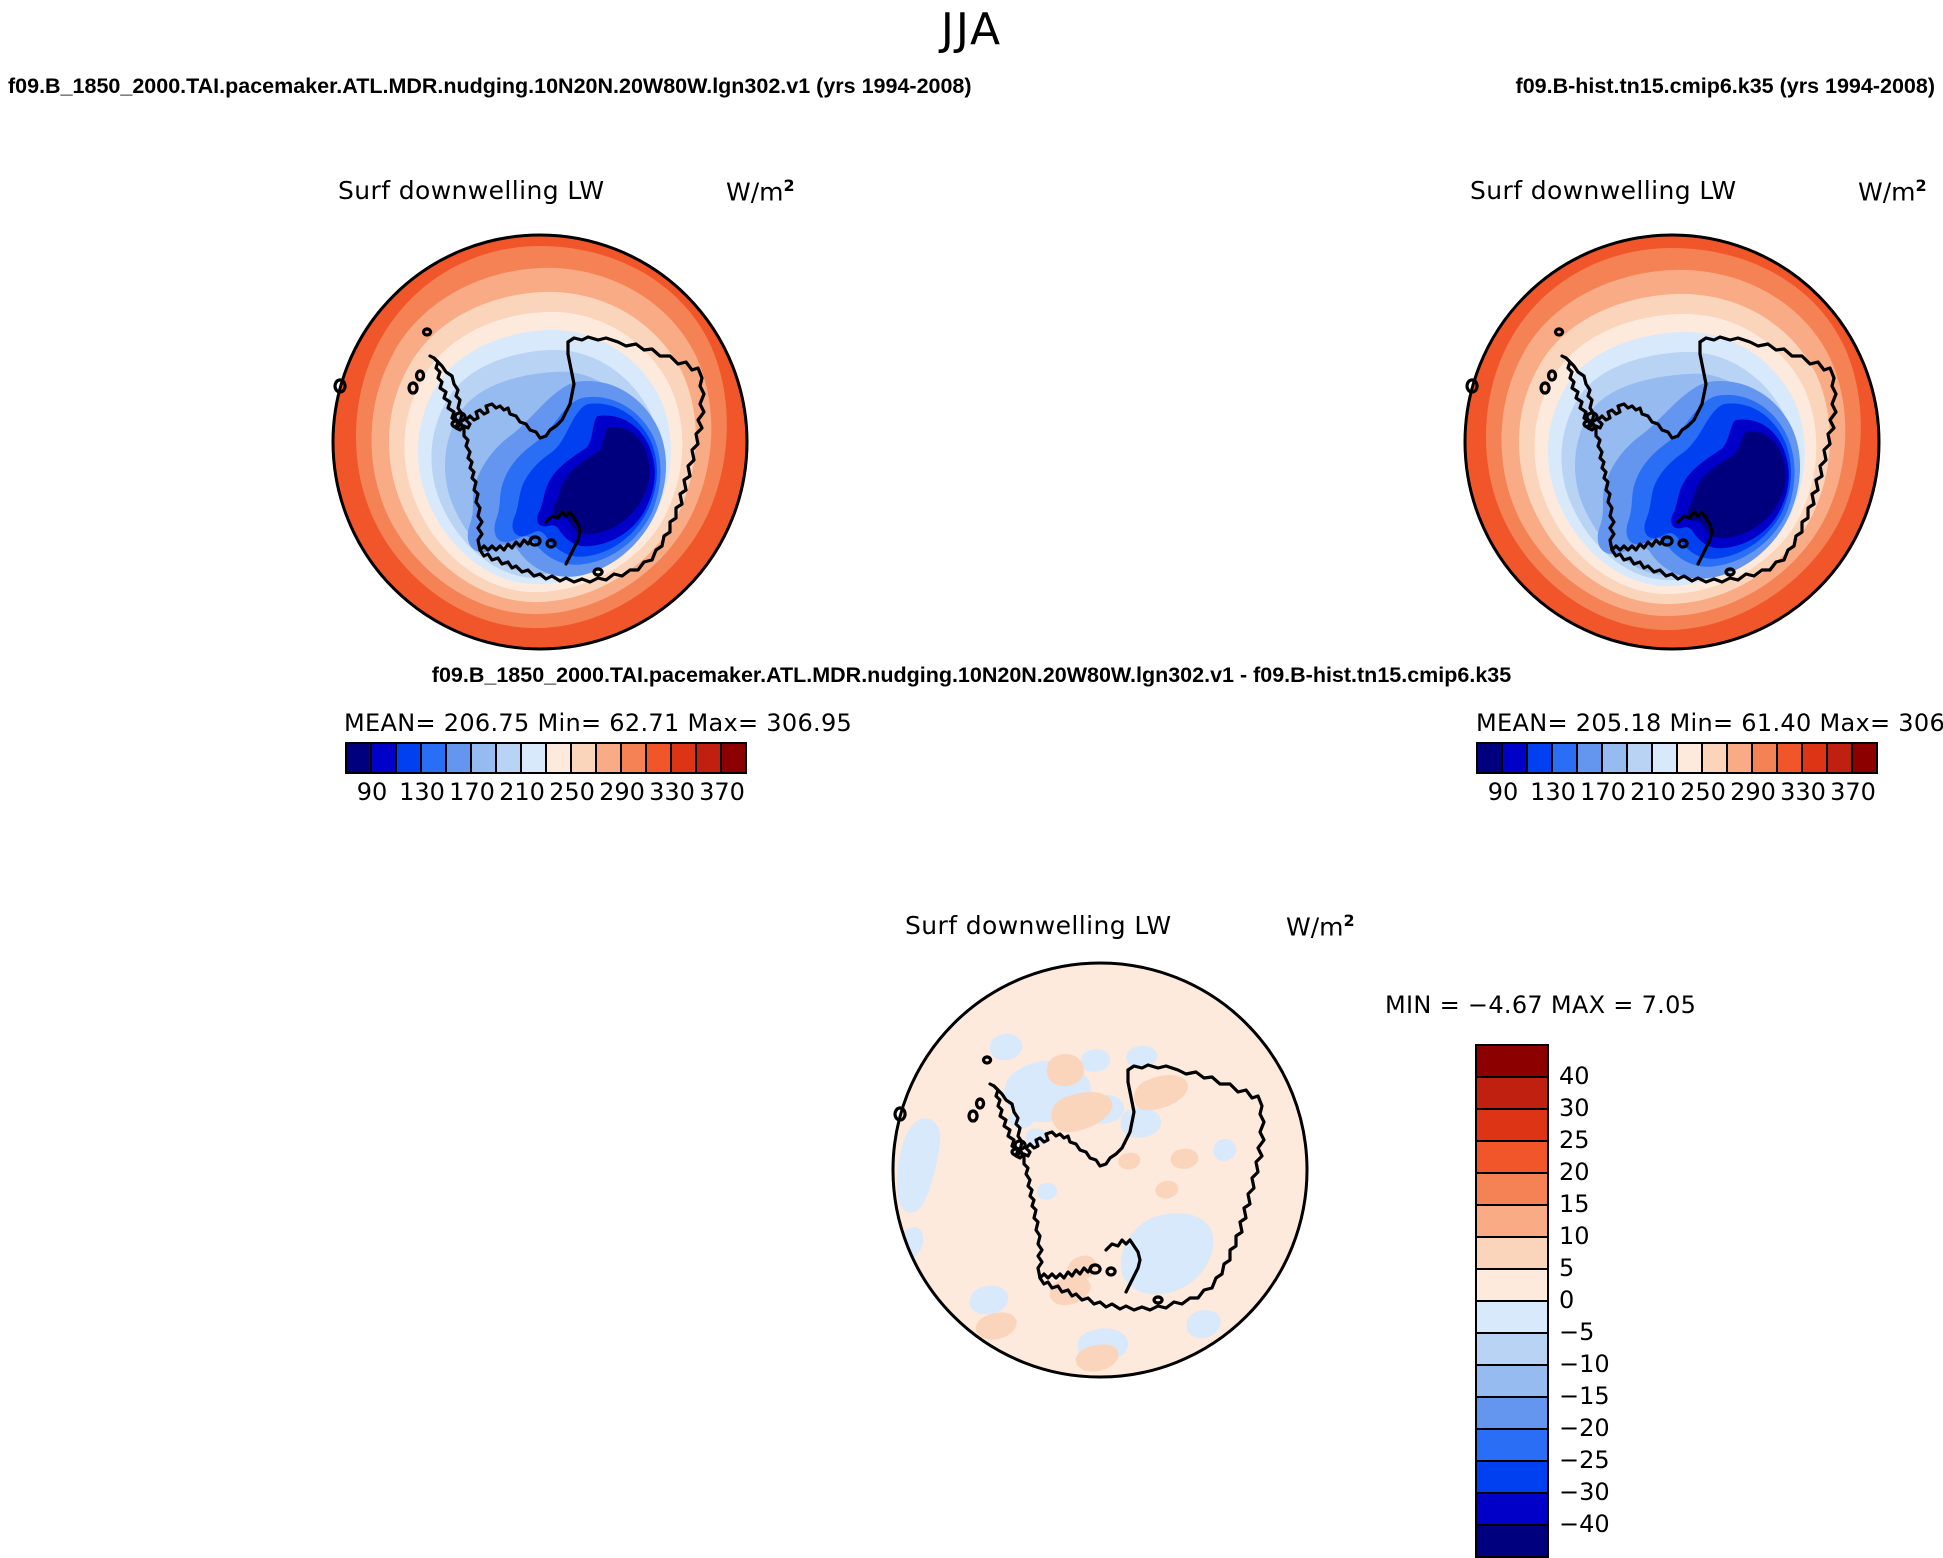 This screenshot has width=1943, height=1558. Describe the element at coordinates (1677, 775) in the screenshot. I see `right-colorbar: 90 130 170 210 250 290 330 370` at that location.